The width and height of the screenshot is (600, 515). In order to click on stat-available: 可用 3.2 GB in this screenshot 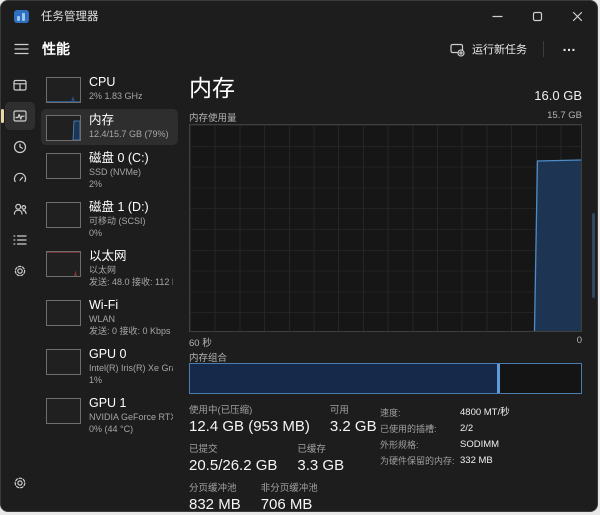, I will do `click(353, 420)`.